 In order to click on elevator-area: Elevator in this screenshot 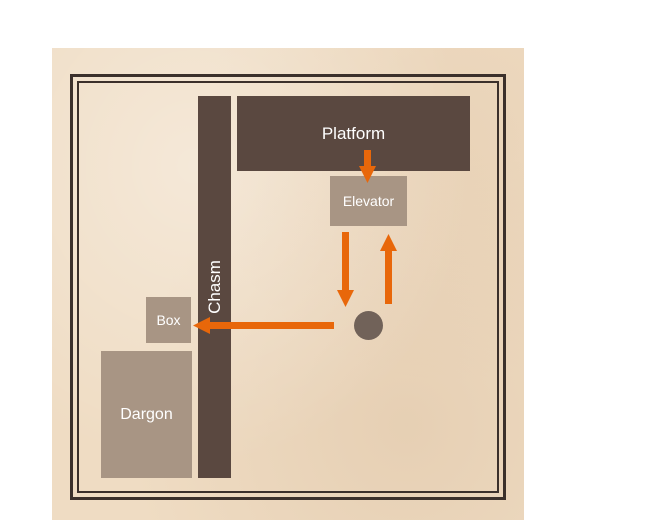, I will do `click(368, 201)`.